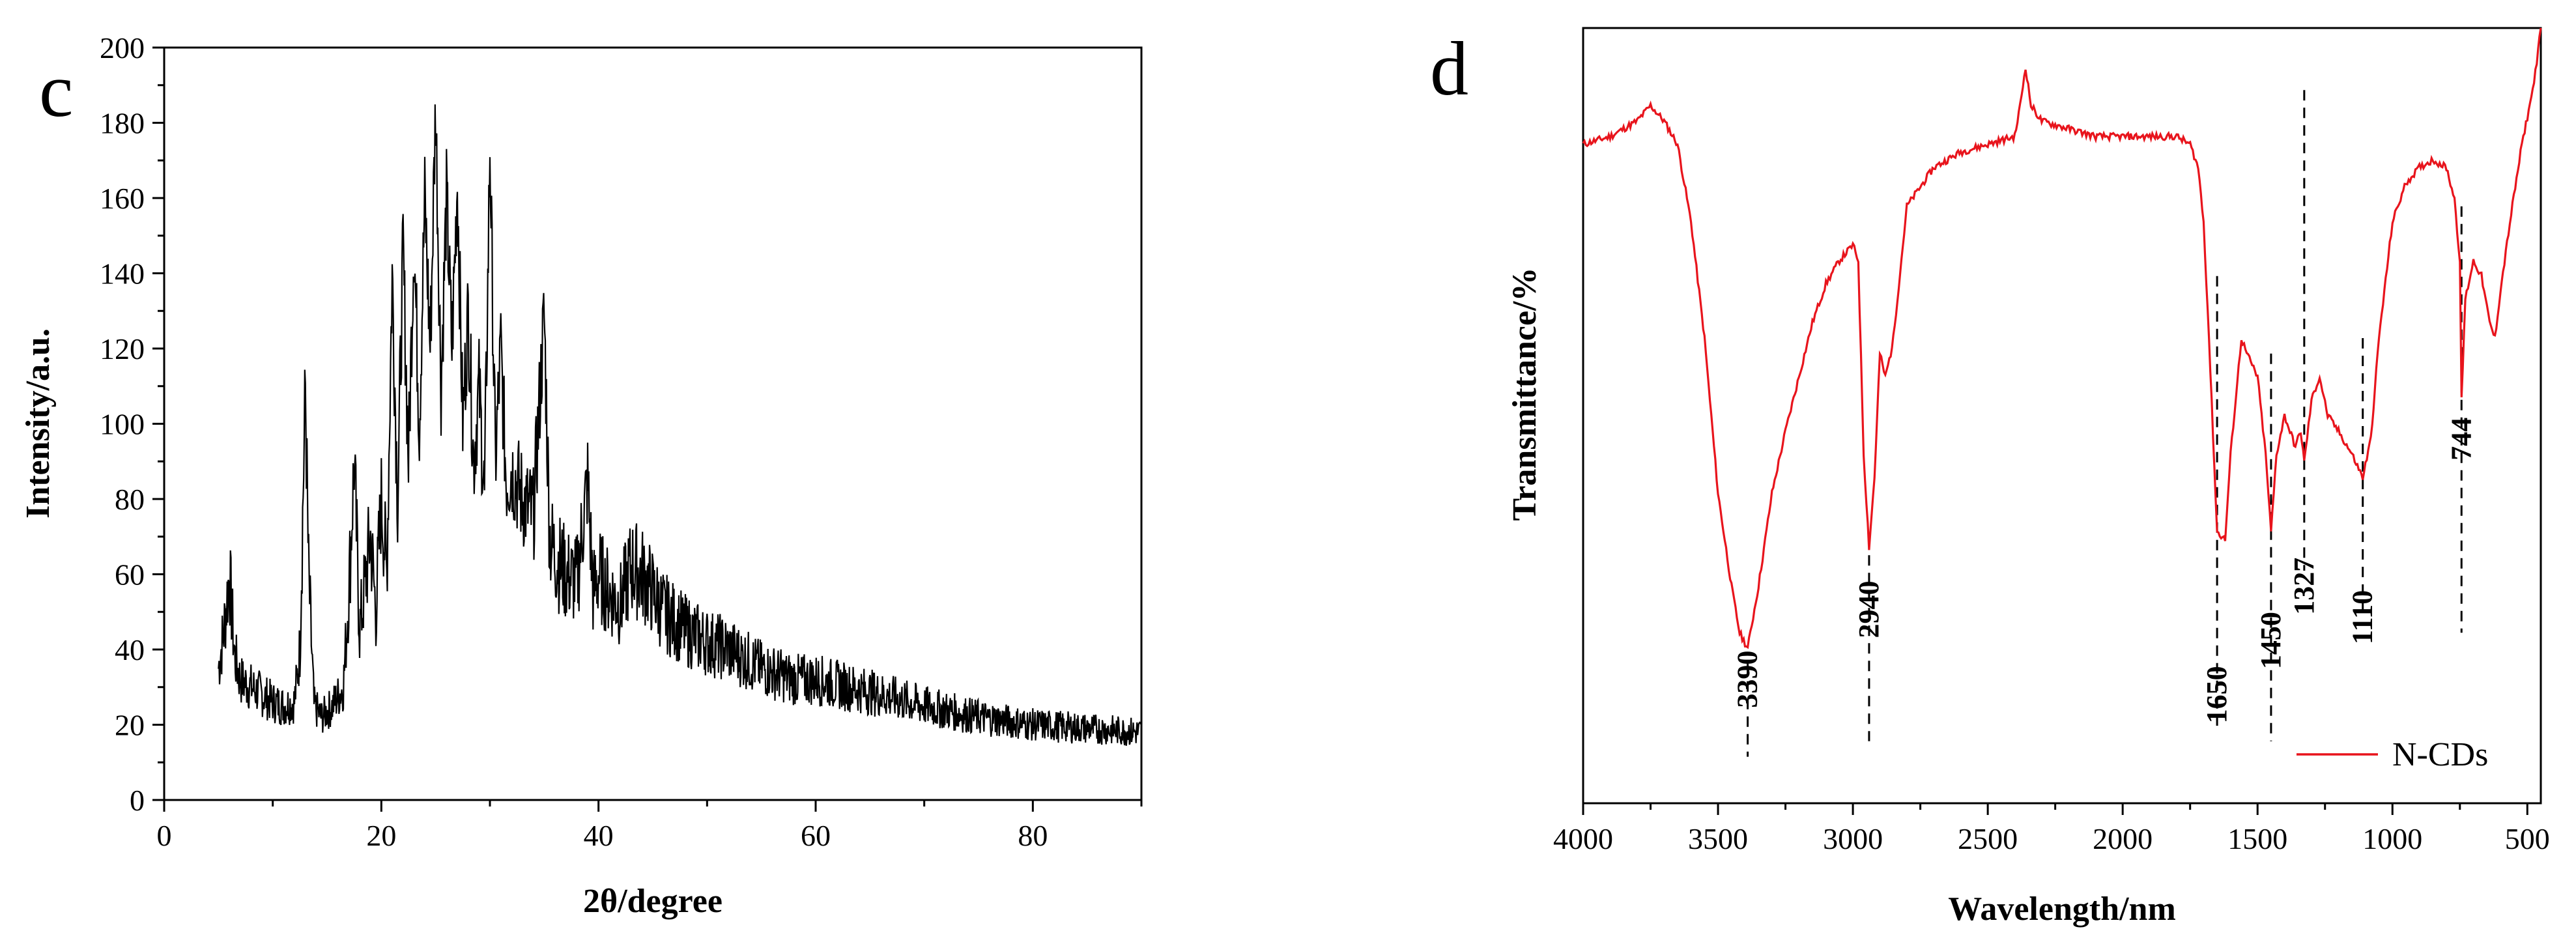 This screenshot has width=2576, height=942. Describe the element at coordinates (2461, 440) in the screenshot. I see `peak-label: 744` at that location.